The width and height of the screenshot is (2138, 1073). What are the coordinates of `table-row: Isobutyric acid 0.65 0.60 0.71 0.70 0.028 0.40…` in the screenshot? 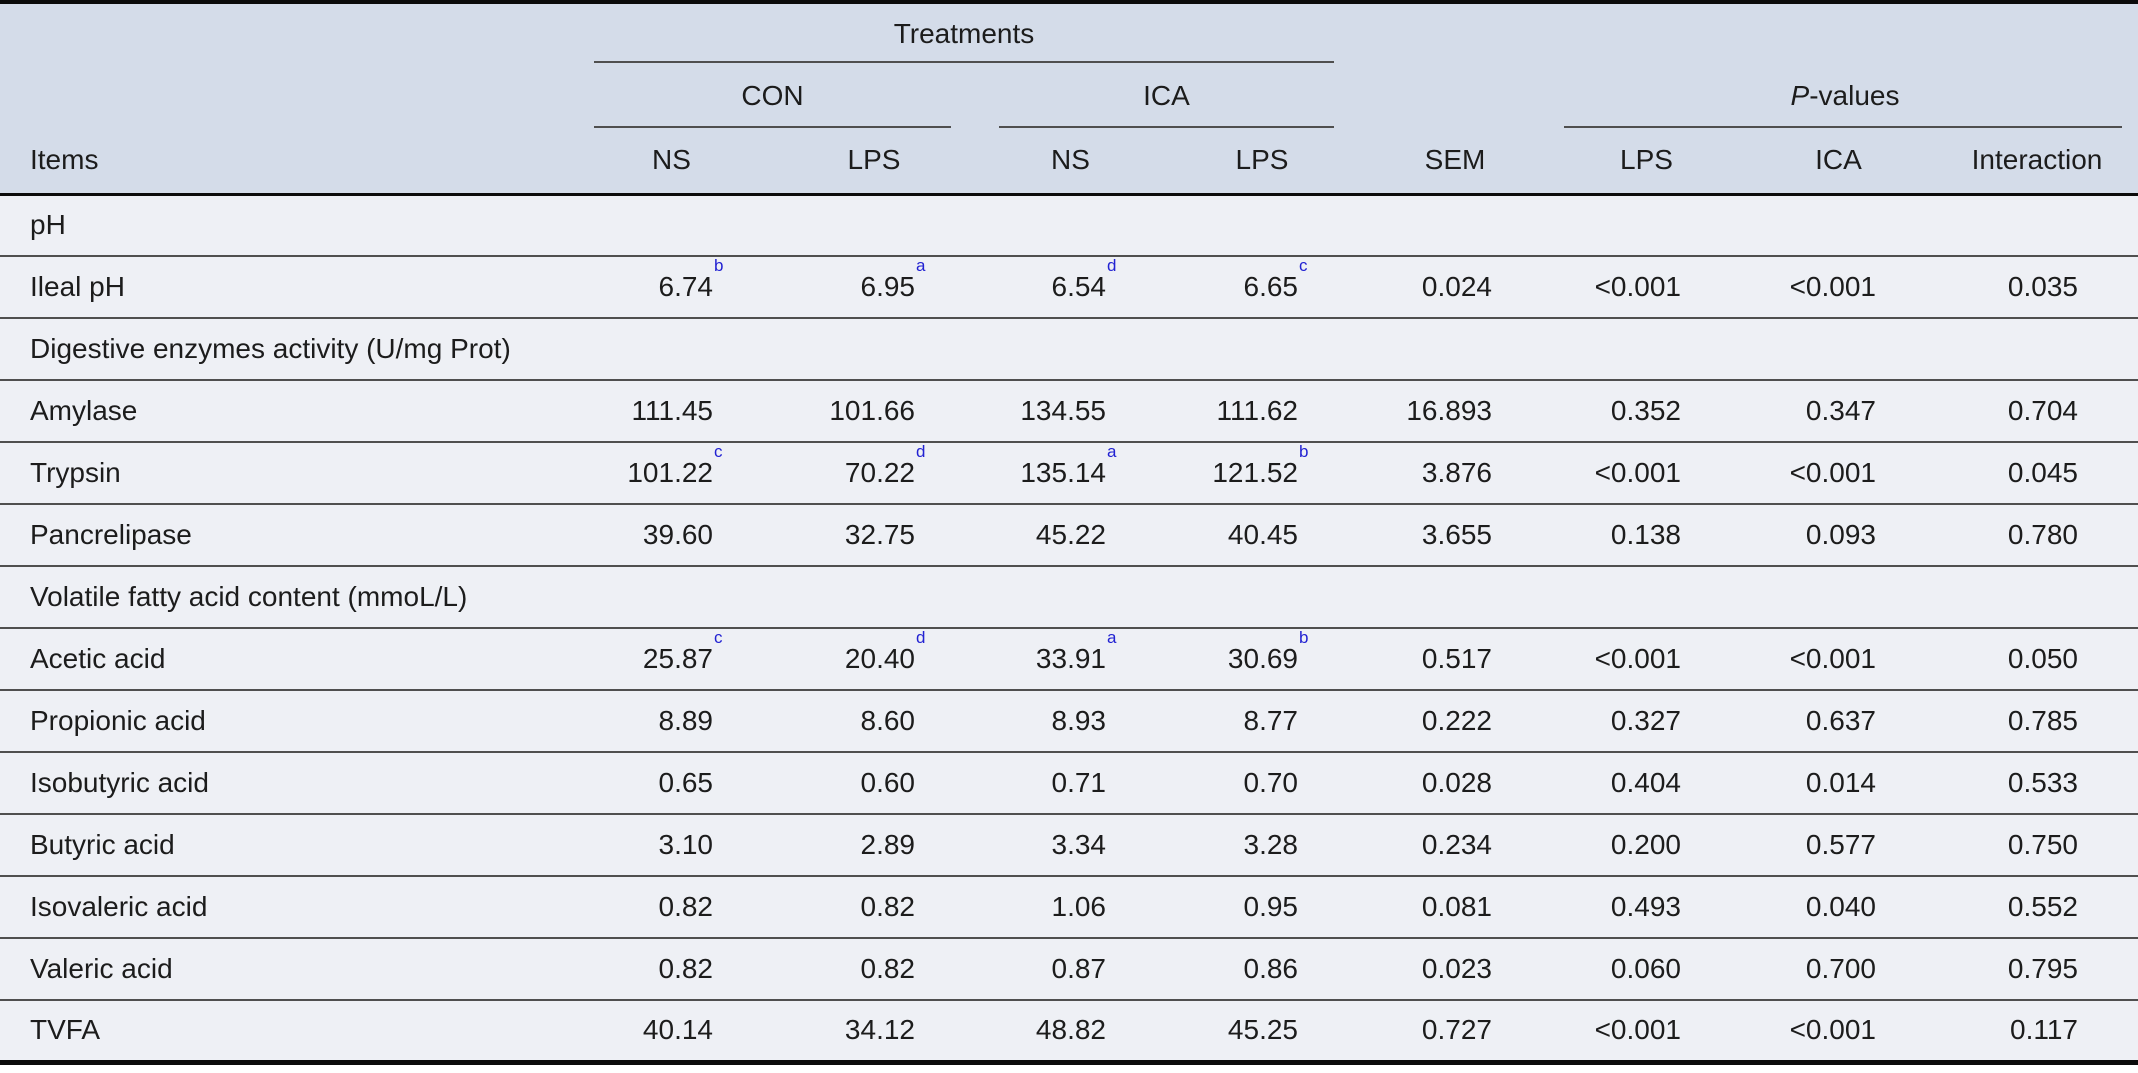 It's located at (1069, 782).